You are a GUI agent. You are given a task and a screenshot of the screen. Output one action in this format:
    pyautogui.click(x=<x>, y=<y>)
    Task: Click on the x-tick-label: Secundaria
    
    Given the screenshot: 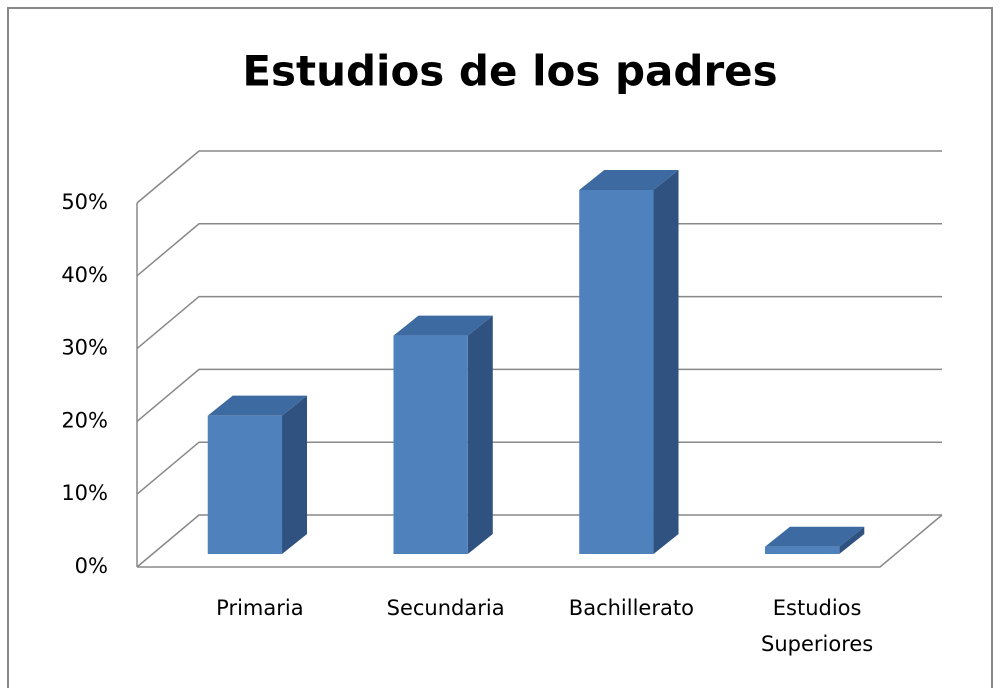 What is the action you would take?
    pyautogui.click(x=445, y=608)
    